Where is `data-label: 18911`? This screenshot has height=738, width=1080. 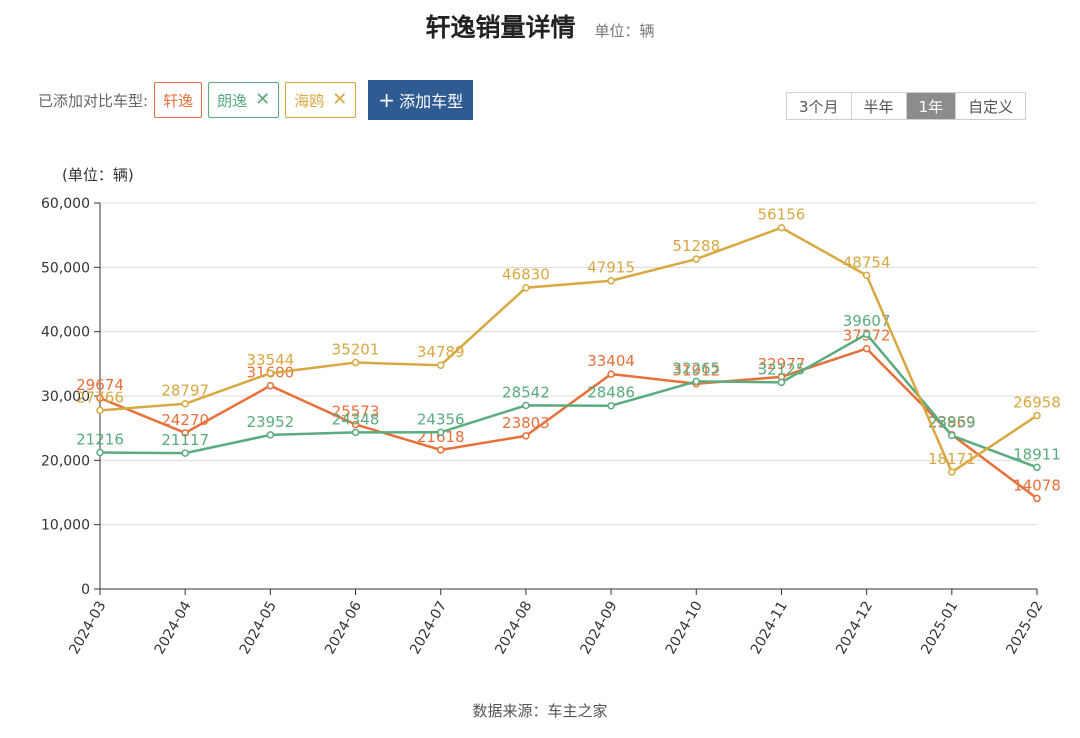
data-label: 18911 is located at coordinates (1037, 454).